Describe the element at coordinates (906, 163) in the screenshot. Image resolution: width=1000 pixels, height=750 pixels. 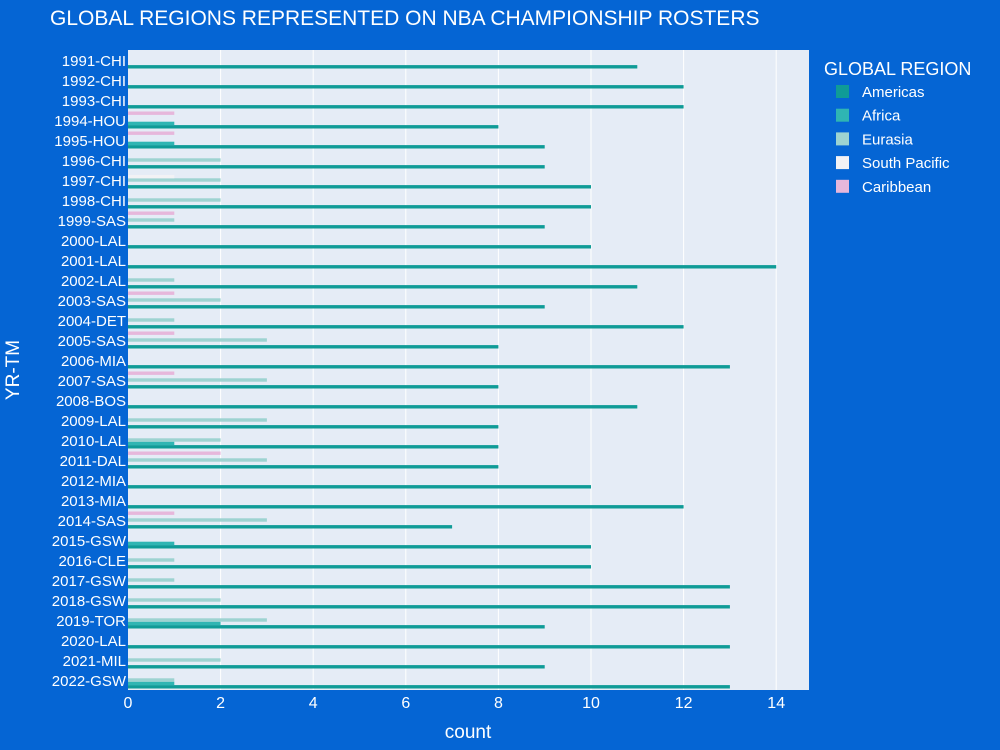
I see `legend-item-label: South Pacific` at that location.